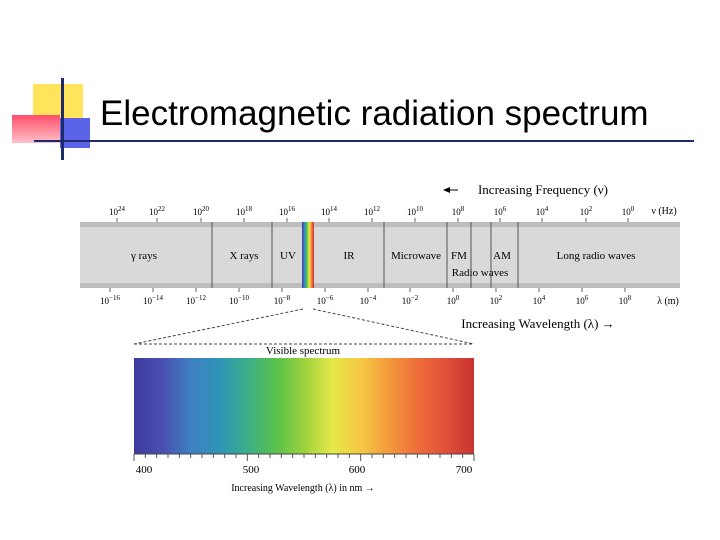 The width and height of the screenshot is (720, 540). Describe the element at coordinates (539, 300) in the screenshot. I see `wavelength-tick-label: 10⁴` at that location.